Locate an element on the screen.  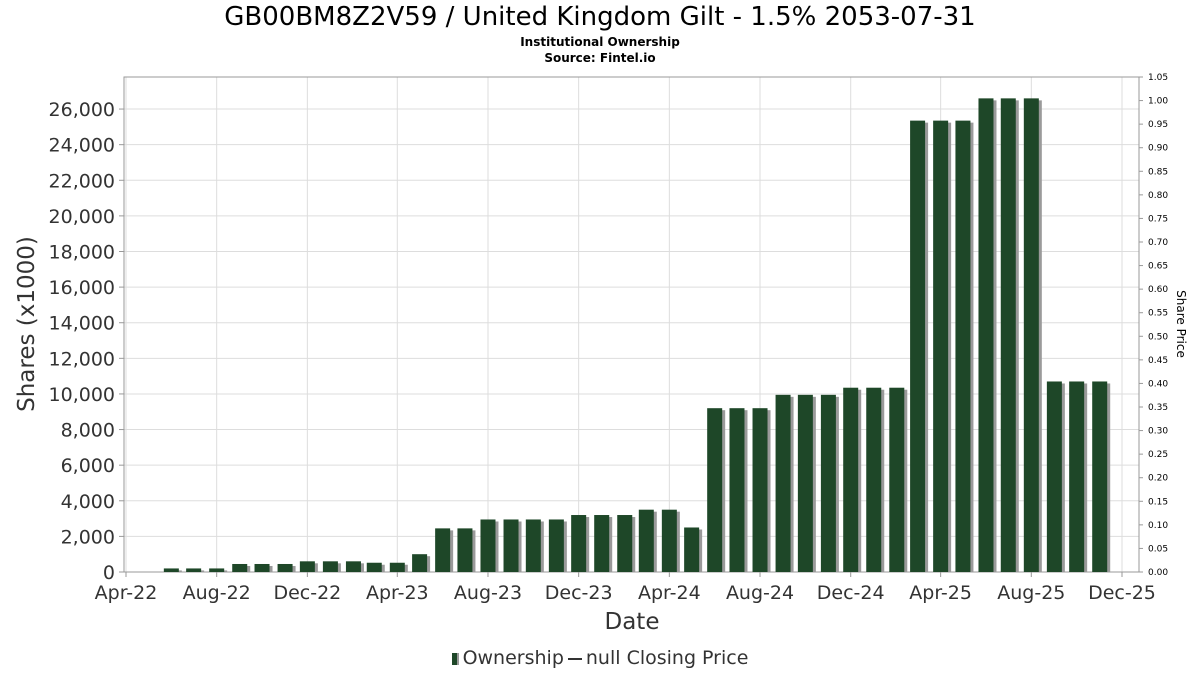
y-tick-label: 22,000 is located at coordinates (82, 181).